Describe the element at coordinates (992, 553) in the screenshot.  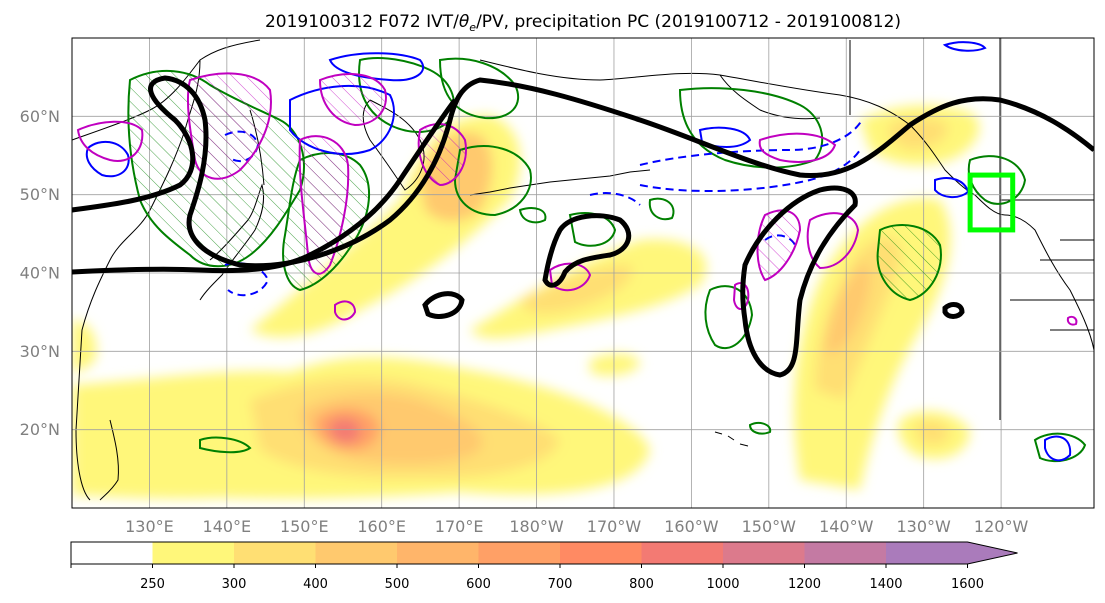
I see `colorbar-extend-max` at that location.